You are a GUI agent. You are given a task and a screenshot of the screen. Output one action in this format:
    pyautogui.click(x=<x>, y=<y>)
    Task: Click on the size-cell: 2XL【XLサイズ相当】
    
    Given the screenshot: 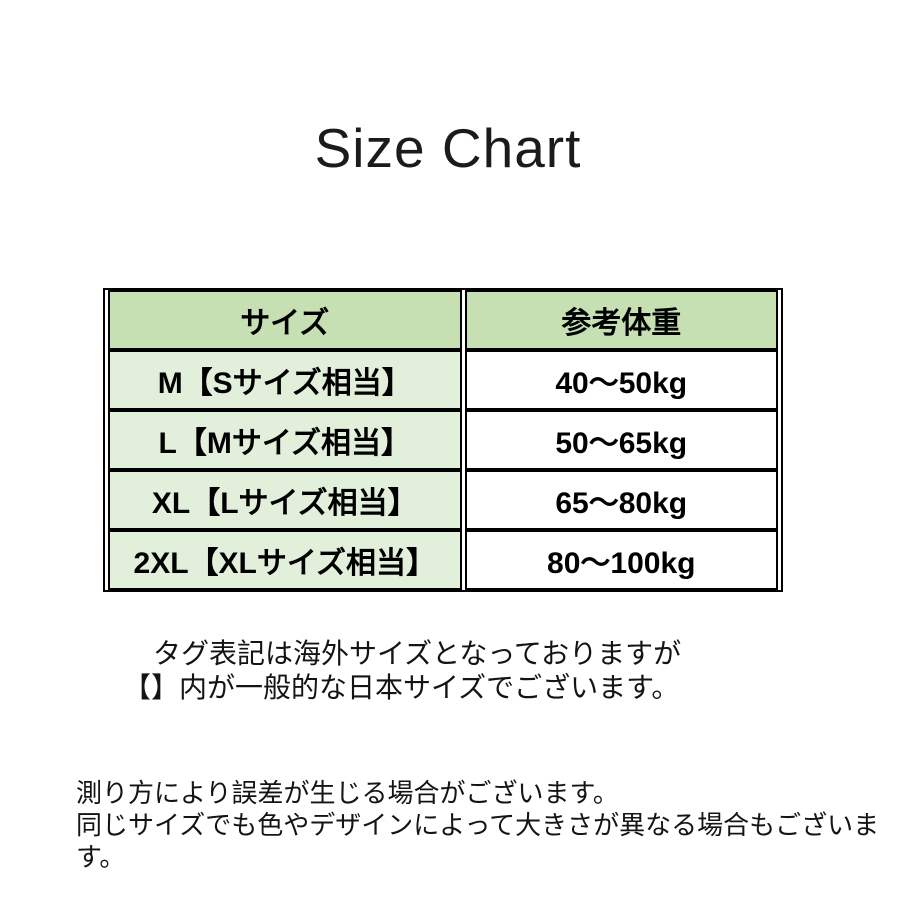 What is the action you would take?
    pyautogui.click(x=285, y=560)
    